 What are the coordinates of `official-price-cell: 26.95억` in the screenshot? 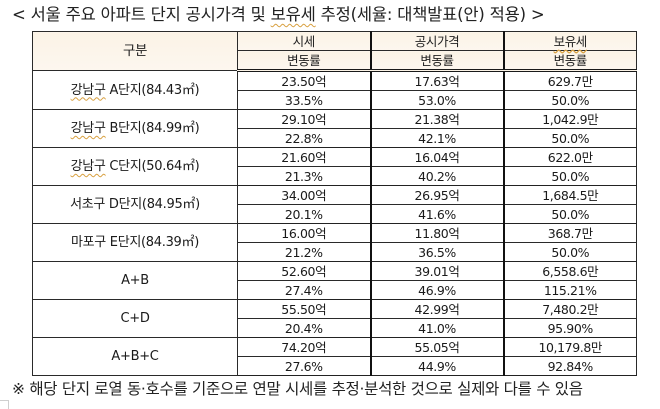 It's located at (436, 195).